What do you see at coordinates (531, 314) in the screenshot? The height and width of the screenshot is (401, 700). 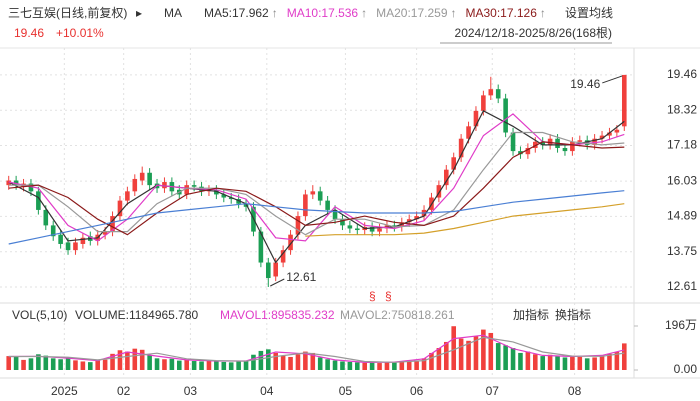 I see `button: 加指标` at bounding box center [531, 314].